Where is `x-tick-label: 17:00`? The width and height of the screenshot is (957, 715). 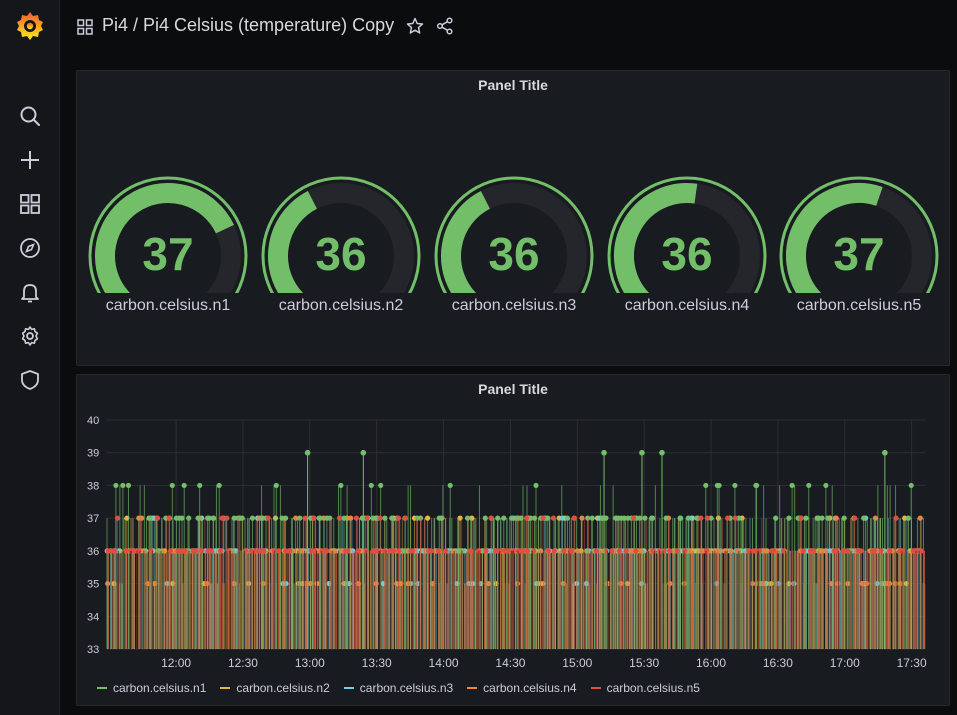 x-tick-label: 17:00 is located at coordinates (845, 663).